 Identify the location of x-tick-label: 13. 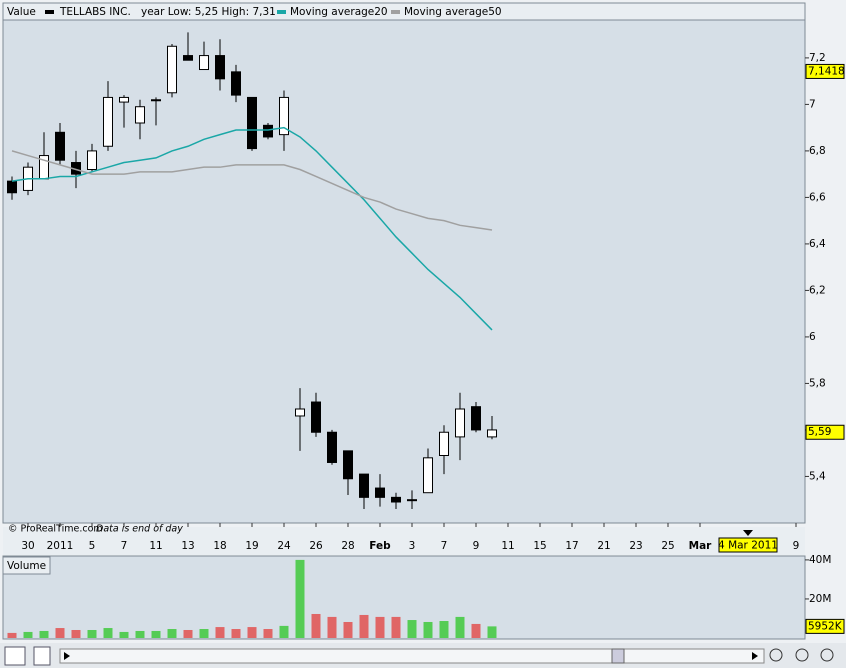
(187, 546).